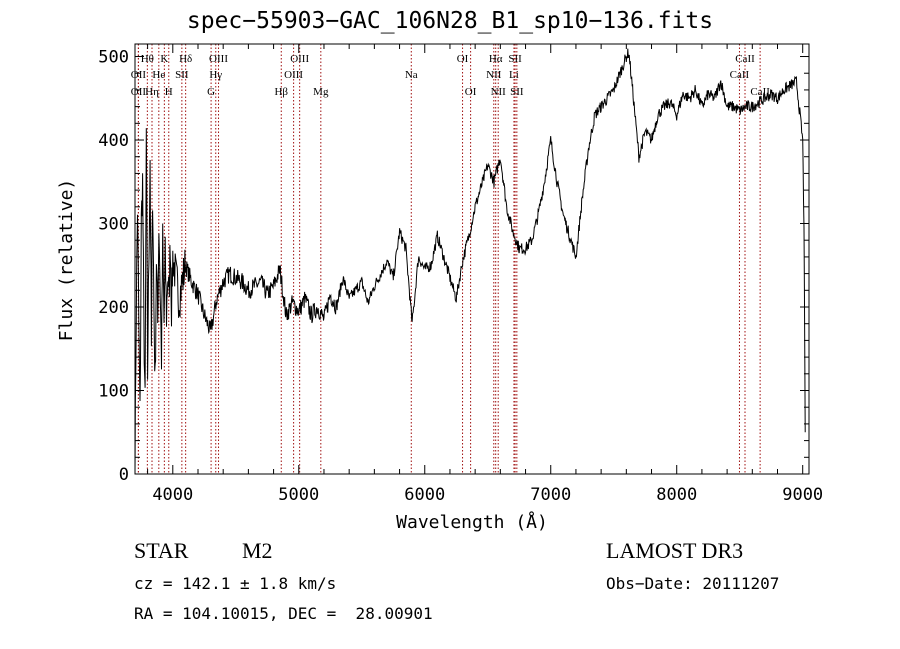 The image size is (900, 649). Describe the element at coordinates (298, 495) in the screenshot. I see `x-tick-label: 5000` at that location.